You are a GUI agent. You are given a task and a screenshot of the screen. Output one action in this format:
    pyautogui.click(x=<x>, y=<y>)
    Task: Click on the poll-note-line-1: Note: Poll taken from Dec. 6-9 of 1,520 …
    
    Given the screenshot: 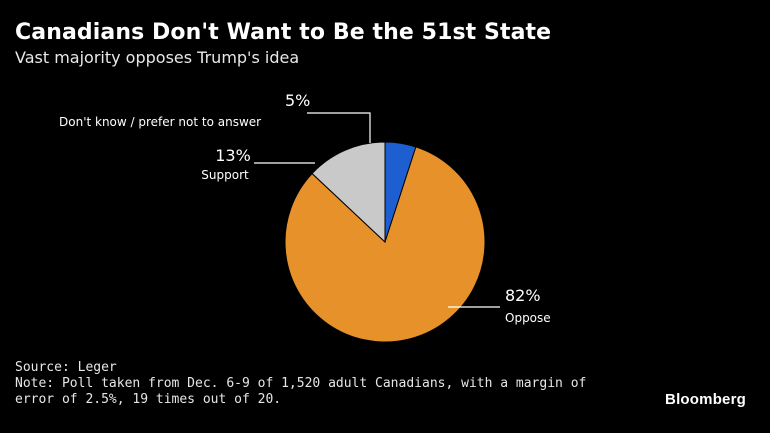 What is the action you would take?
    pyautogui.click(x=301, y=383)
    